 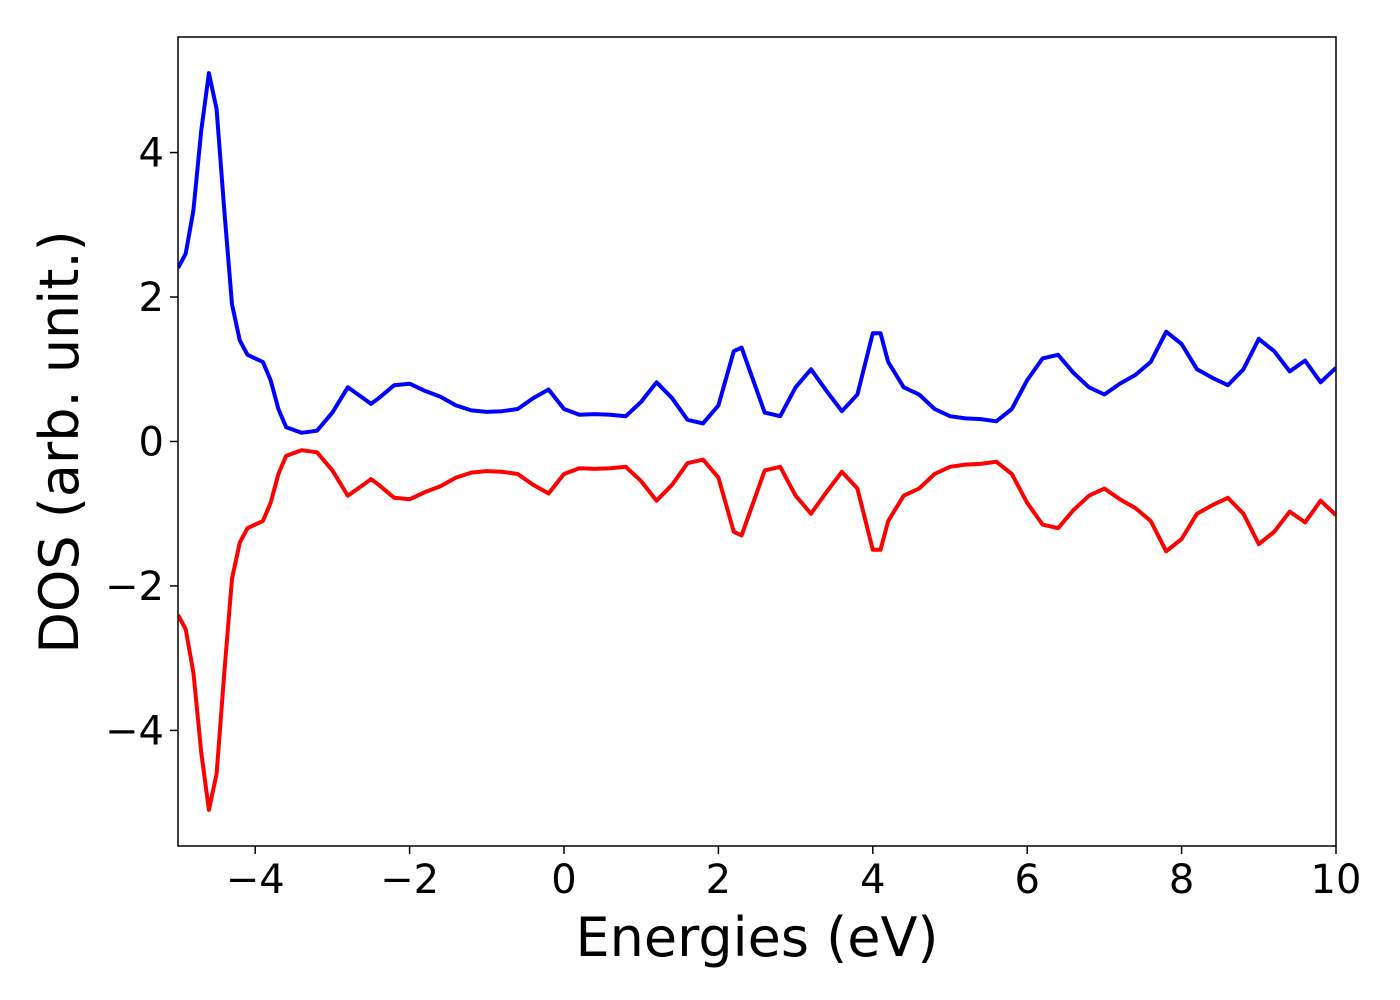 I want to click on y-axis-label: DOS (arb. unit.), so click(x=59, y=441).